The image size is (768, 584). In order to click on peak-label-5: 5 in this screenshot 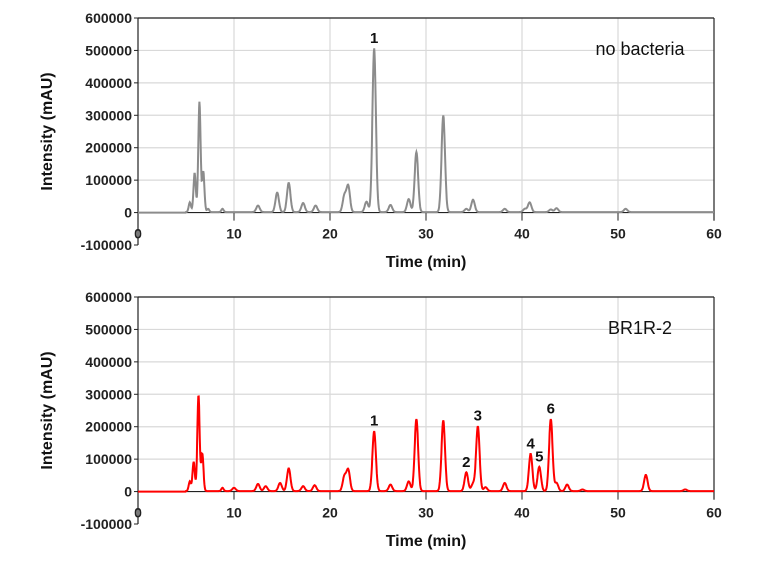, I will do `click(539, 456)`.